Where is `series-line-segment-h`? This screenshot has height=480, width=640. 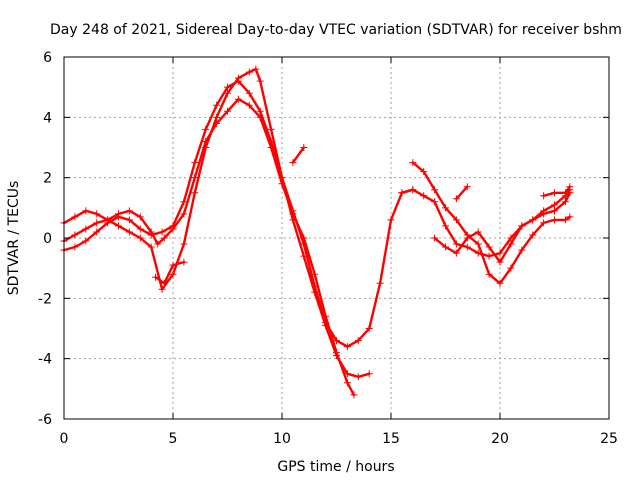 series-line-segment-h is located at coordinates (298, 155).